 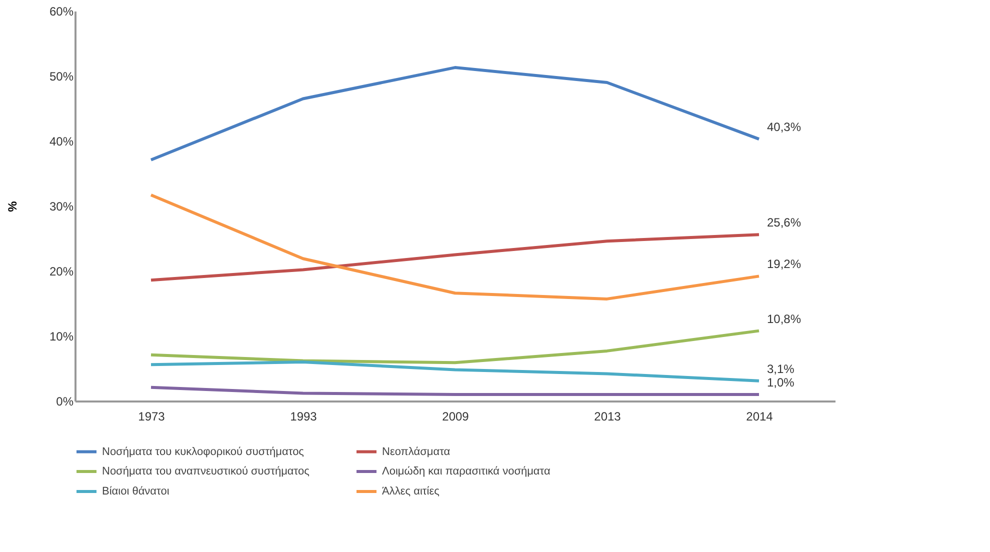 I want to click on legend-label: Βίαιοι θάνατοι, so click(x=136, y=492).